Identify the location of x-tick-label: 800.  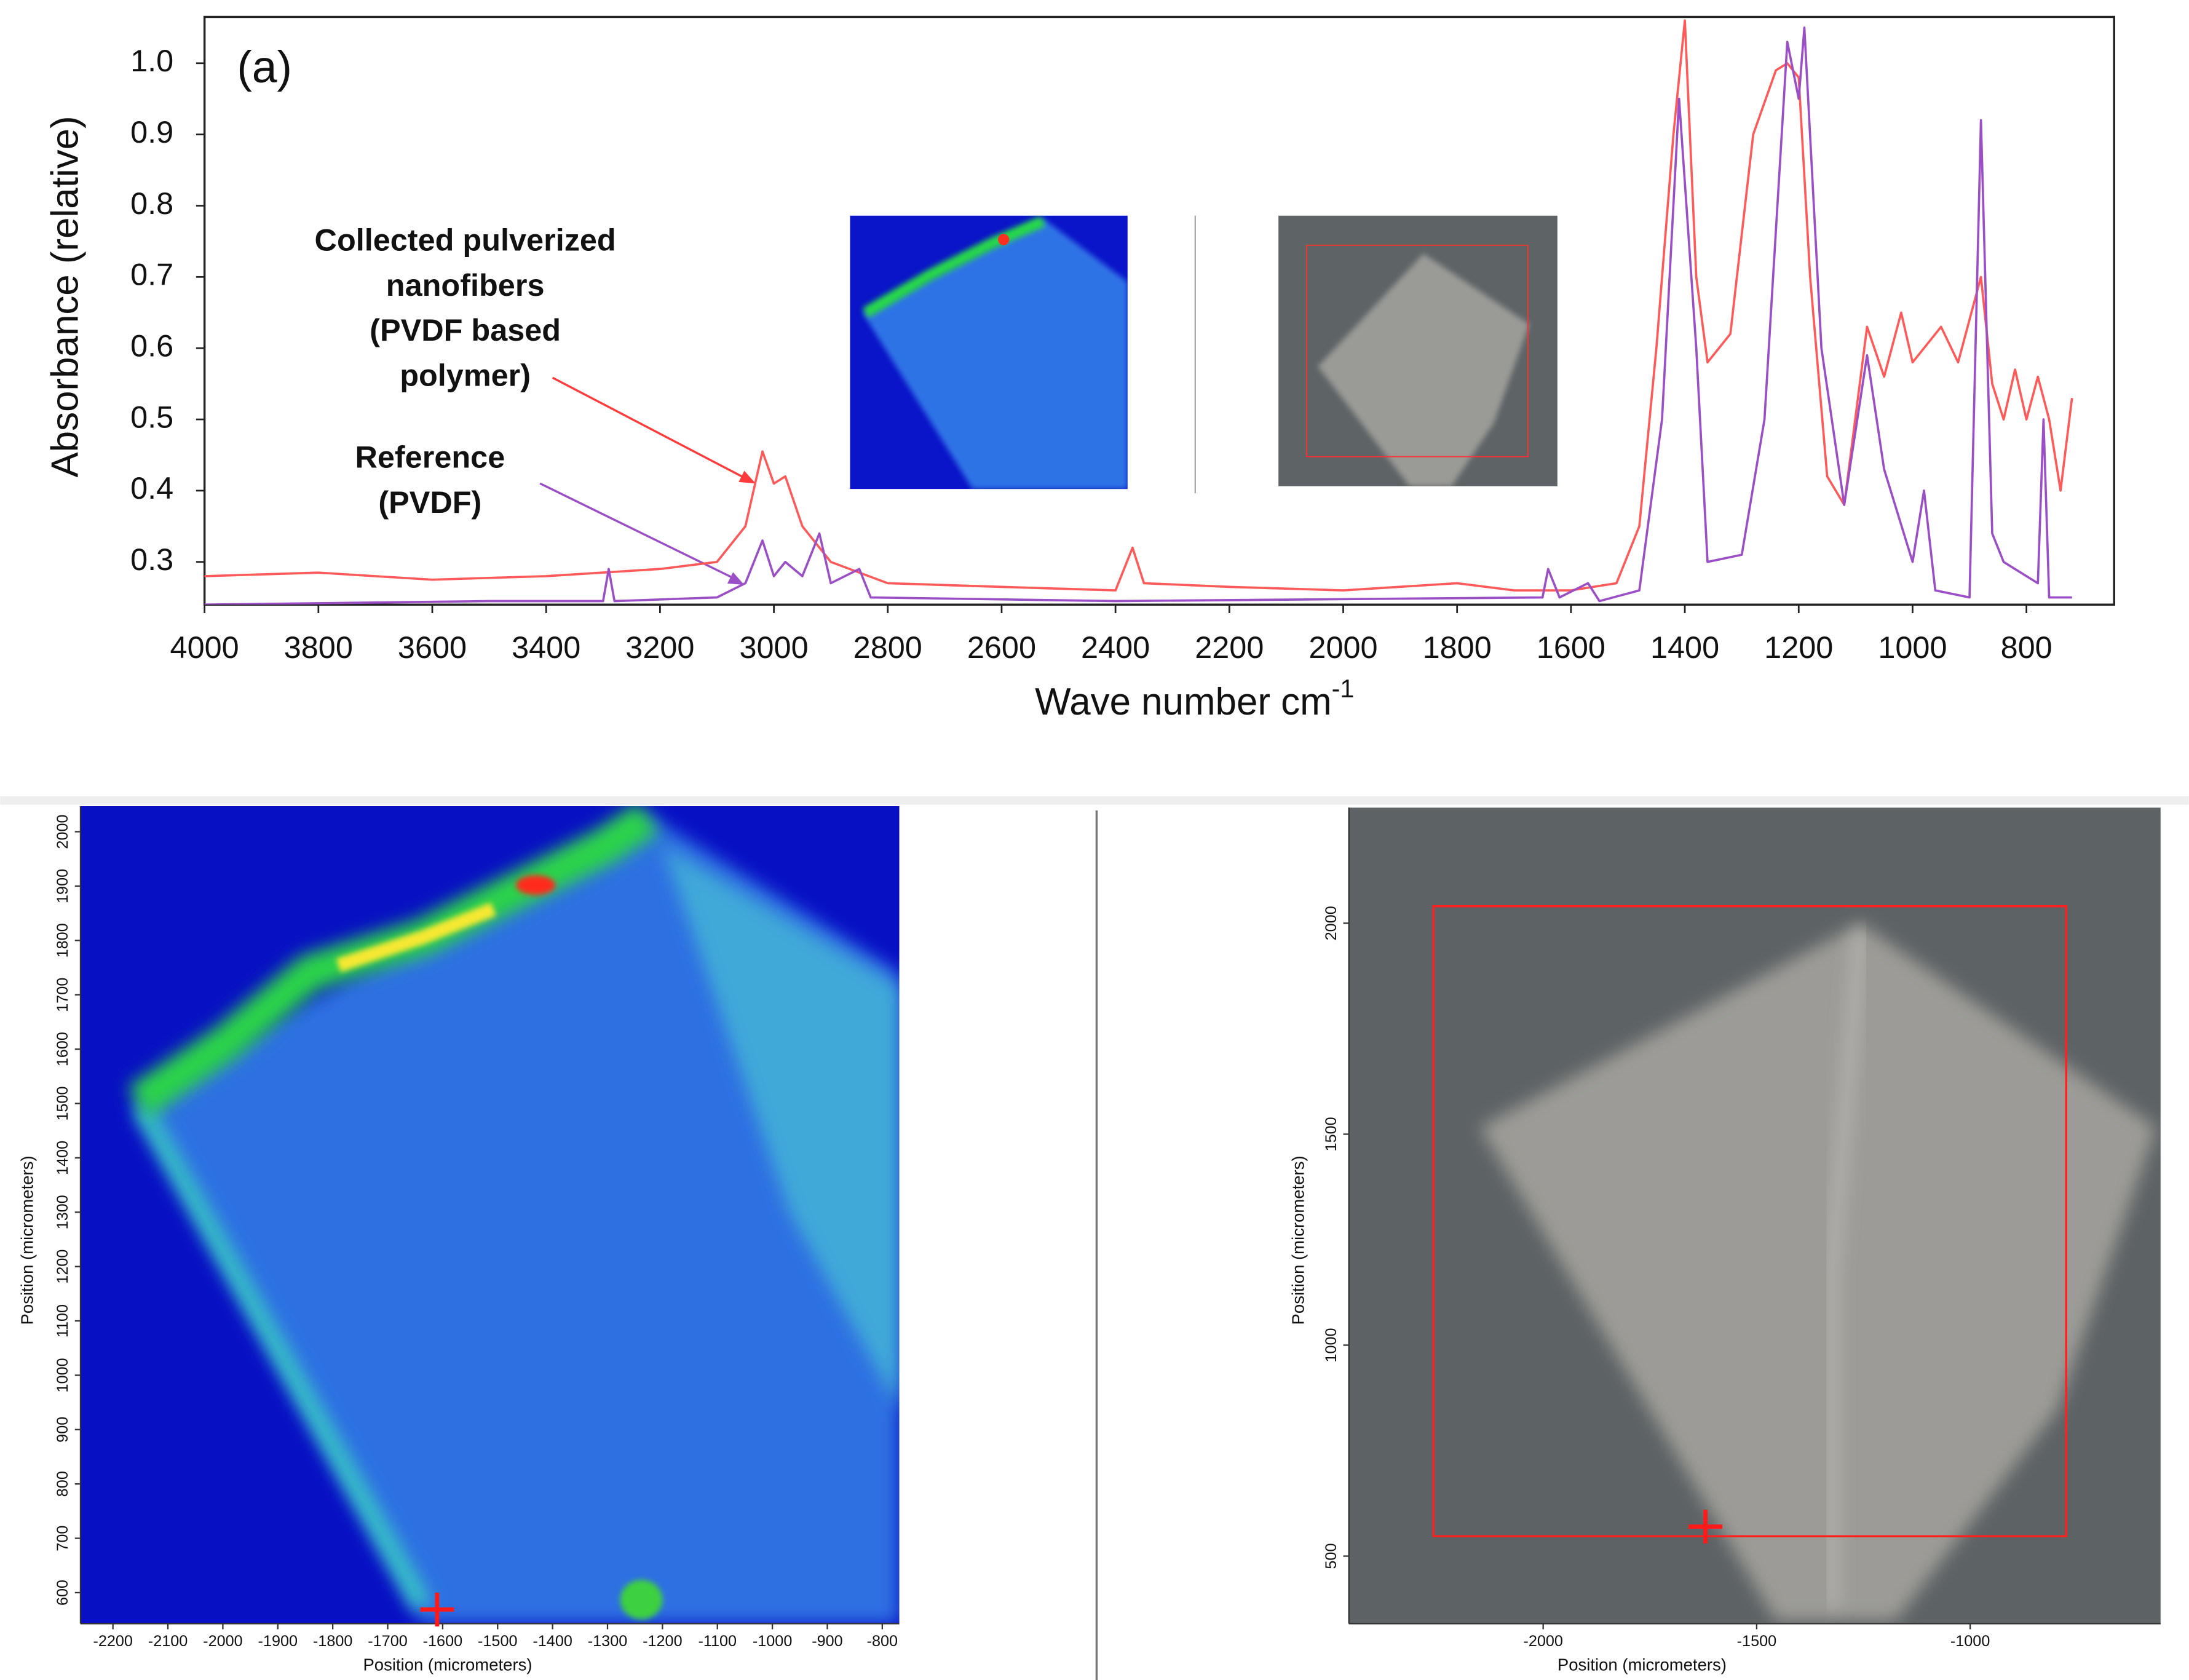
(2027, 647).